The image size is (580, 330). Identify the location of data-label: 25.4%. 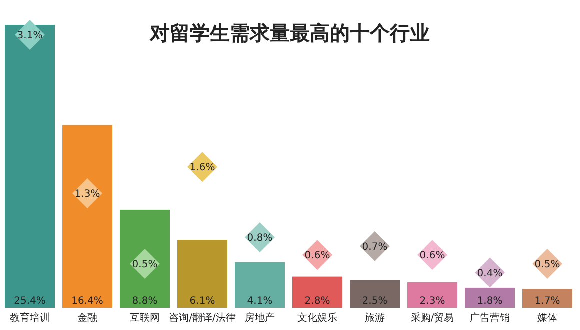
(30, 301).